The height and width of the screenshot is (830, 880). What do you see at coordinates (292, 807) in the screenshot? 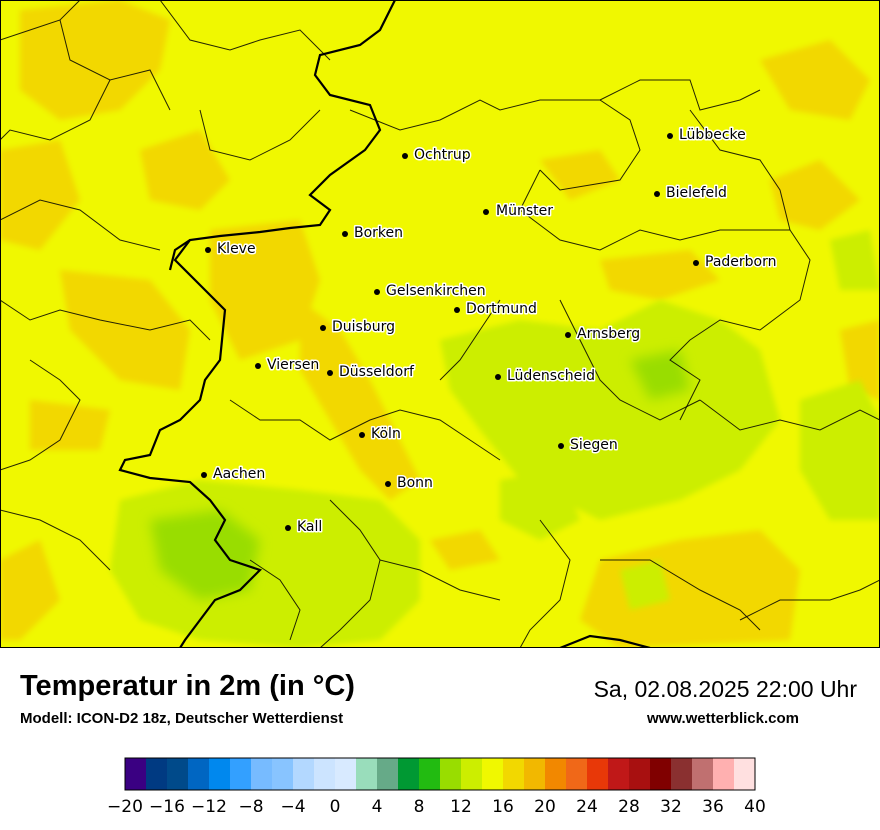
I see `legend-tick-label: −4` at bounding box center [292, 807].